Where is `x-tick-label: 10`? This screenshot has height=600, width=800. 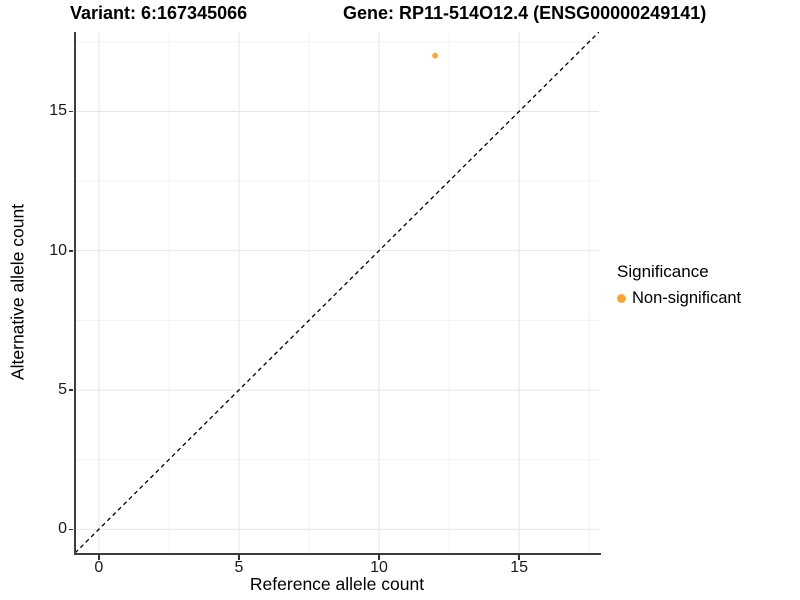
x-tick-label: 10 is located at coordinates (379, 567).